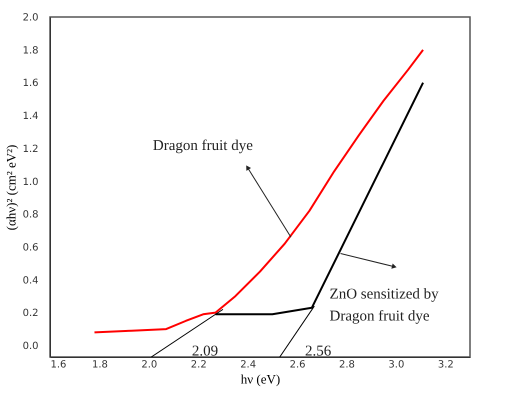 The width and height of the screenshot is (517, 409). Describe the element at coordinates (248, 365) in the screenshot. I see `x-tick-label: 2.4` at that location.